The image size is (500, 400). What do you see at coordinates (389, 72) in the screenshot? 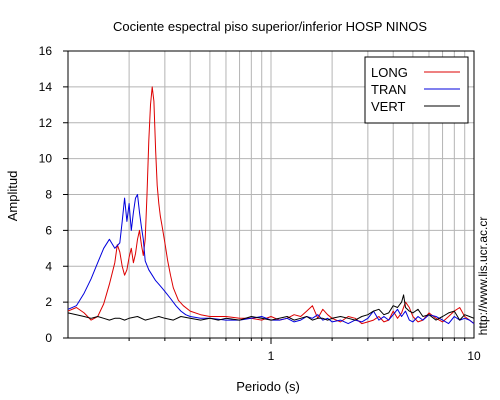
I see `legend-label-long: LONG` at bounding box center [389, 72].